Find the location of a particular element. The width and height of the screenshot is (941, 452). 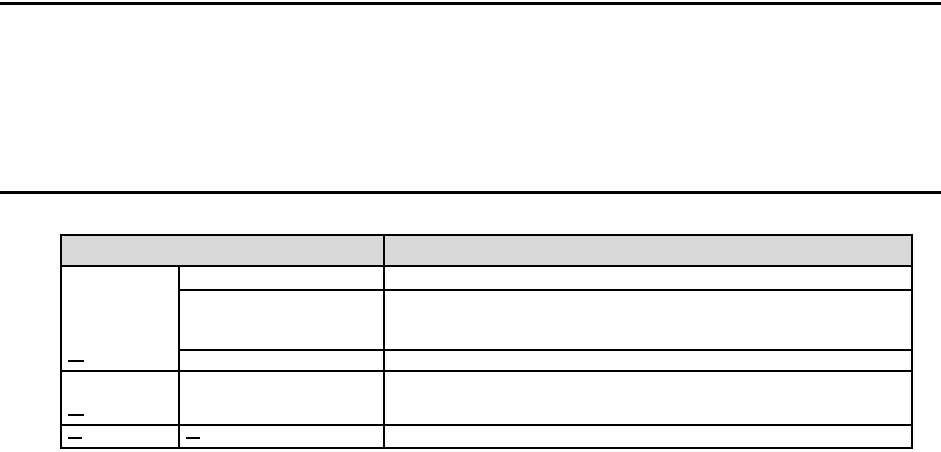

table-header-cell-left is located at coordinates (222, 250).